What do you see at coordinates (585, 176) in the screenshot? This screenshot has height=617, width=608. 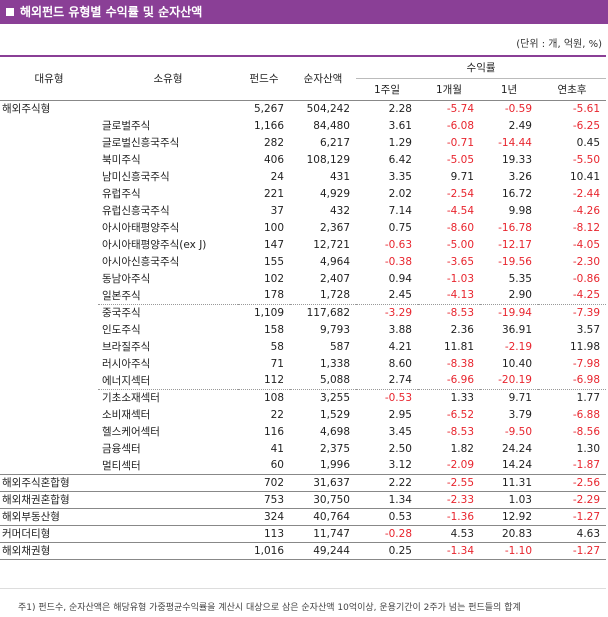 I see `return-ytd-cell: 10.41` at bounding box center [585, 176].